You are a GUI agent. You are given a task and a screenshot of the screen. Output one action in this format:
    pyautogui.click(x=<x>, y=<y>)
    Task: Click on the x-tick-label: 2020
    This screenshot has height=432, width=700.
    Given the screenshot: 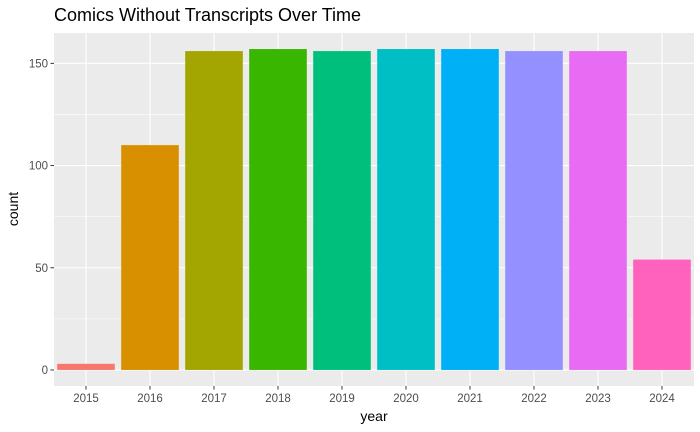 What is the action you would take?
    pyautogui.click(x=406, y=399)
    